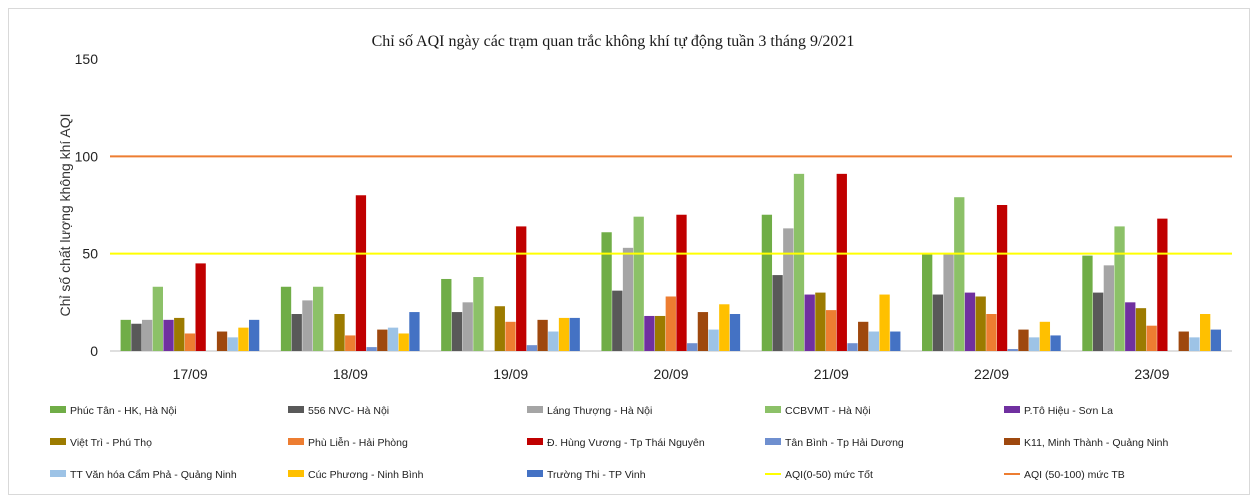 This screenshot has height=503, width=1259. What do you see at coordinates (831, 374) in the screenshot?
I see `x-tick-label: 21/09` at bounding box center [831, 374].